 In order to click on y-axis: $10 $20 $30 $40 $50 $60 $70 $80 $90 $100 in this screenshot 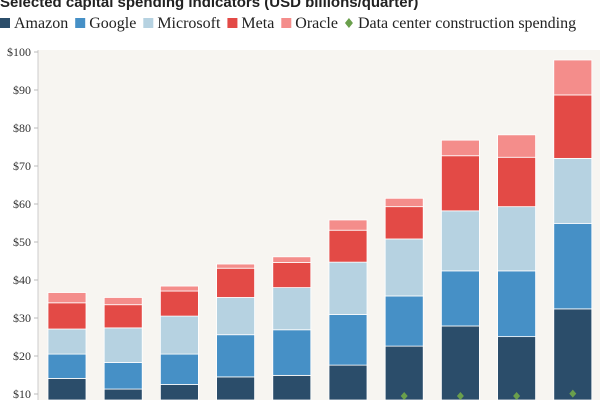, I will do `click(22, 222)`.